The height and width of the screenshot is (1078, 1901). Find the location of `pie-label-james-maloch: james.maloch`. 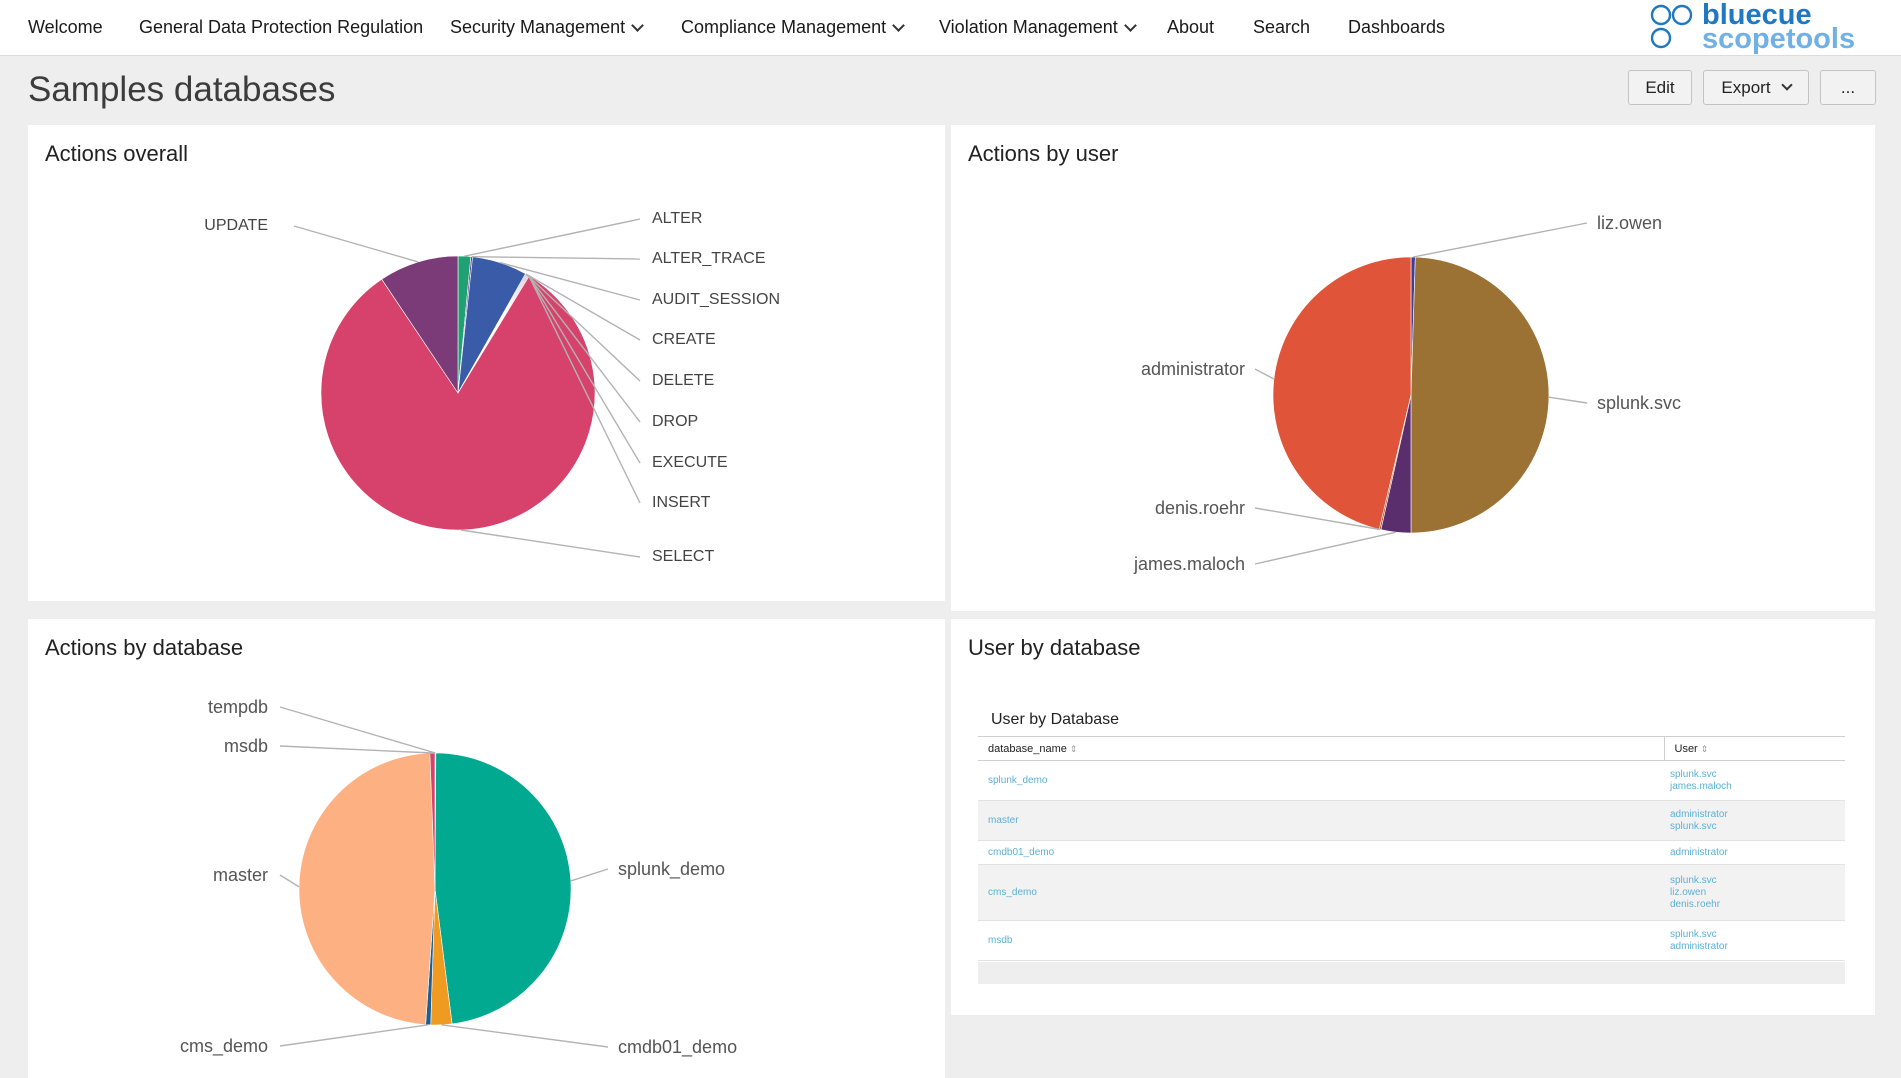

pie-label-james-maloch: james.maloch is located at coordinates (1189, 564).